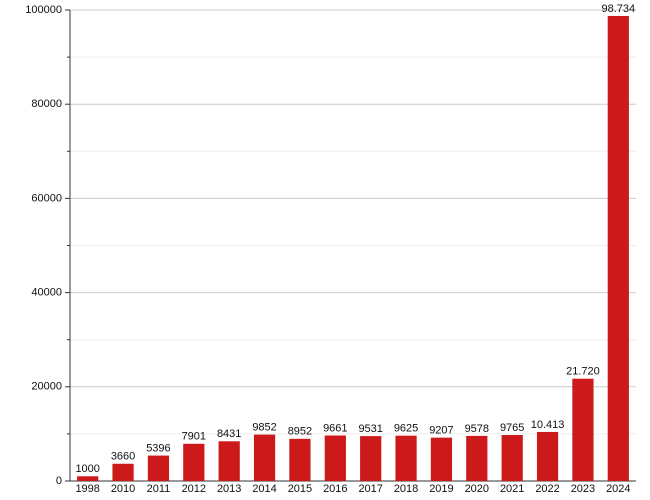 Image resolution: width=650 pixels, height=500 pixels. I want to click on value-label: 98.734, so click(618, 9).